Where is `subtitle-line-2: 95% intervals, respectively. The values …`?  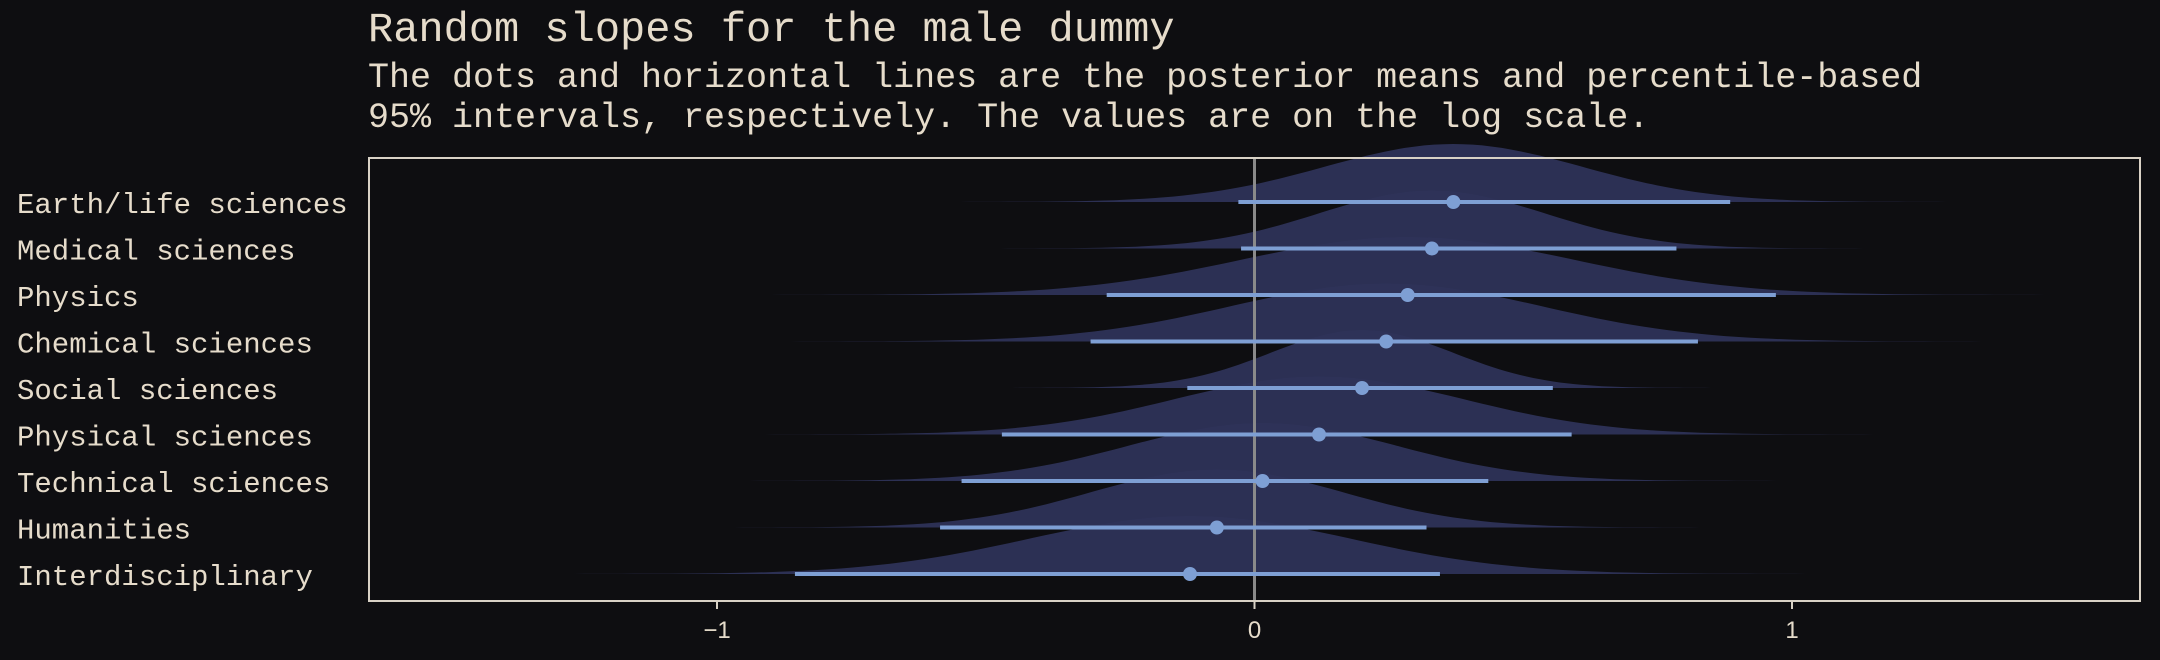
subtitle-line-2: 95% intervals, respectively. The values … is located at coordinates (1009, 118).